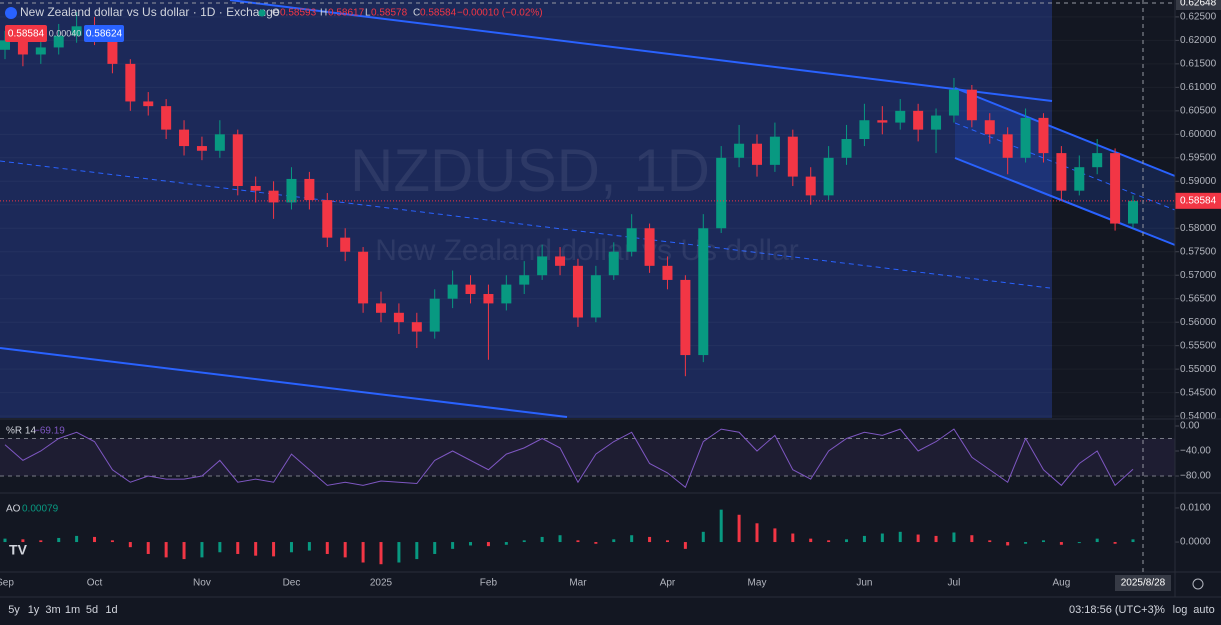  I want to click on indicator-name: AO, so click(13, 509).